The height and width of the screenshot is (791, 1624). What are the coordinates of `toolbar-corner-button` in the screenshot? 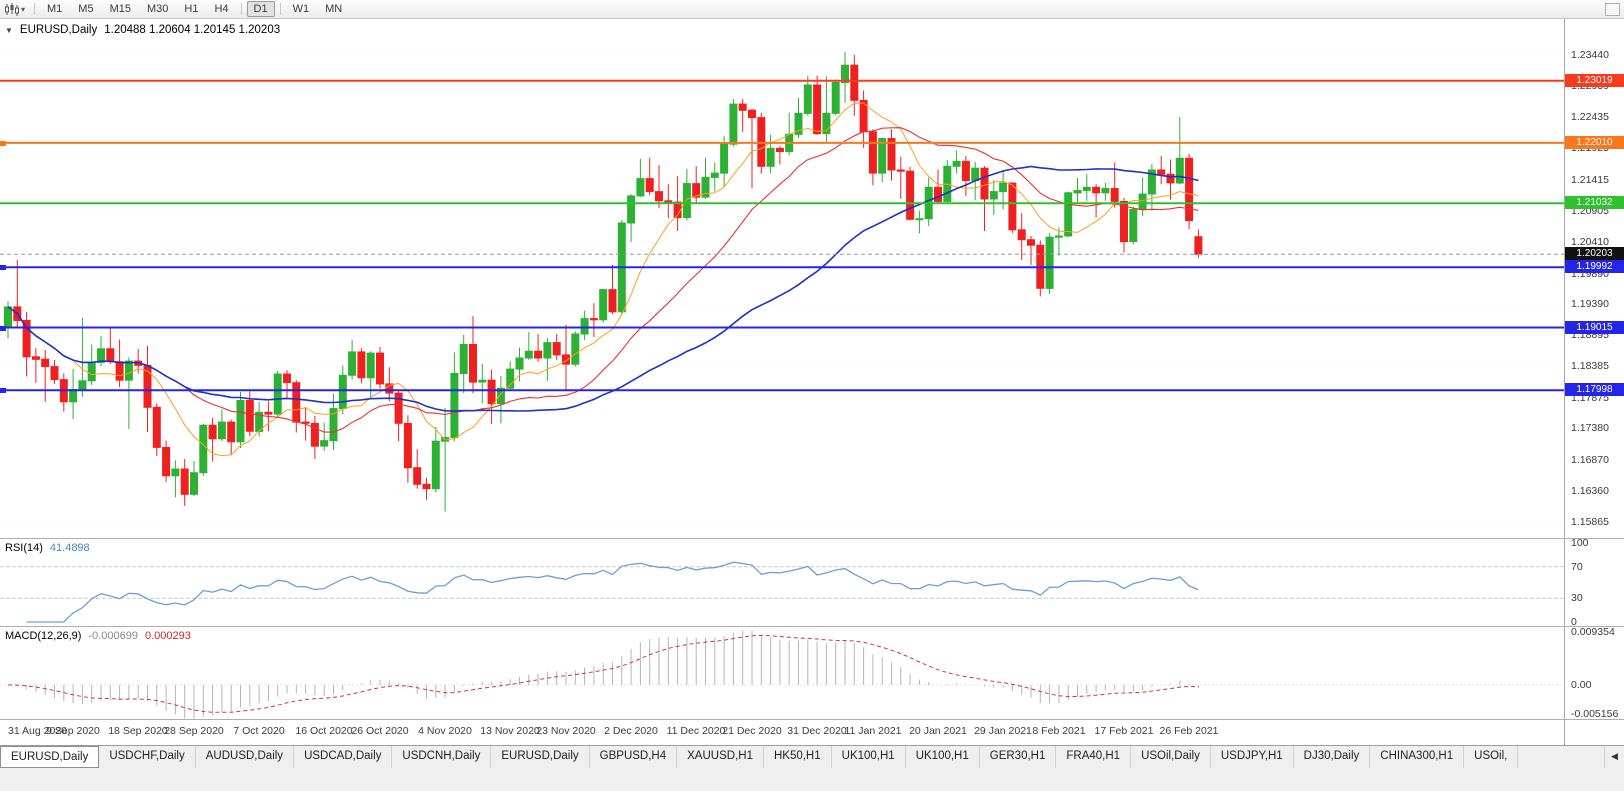 It's located at (1612, 9).